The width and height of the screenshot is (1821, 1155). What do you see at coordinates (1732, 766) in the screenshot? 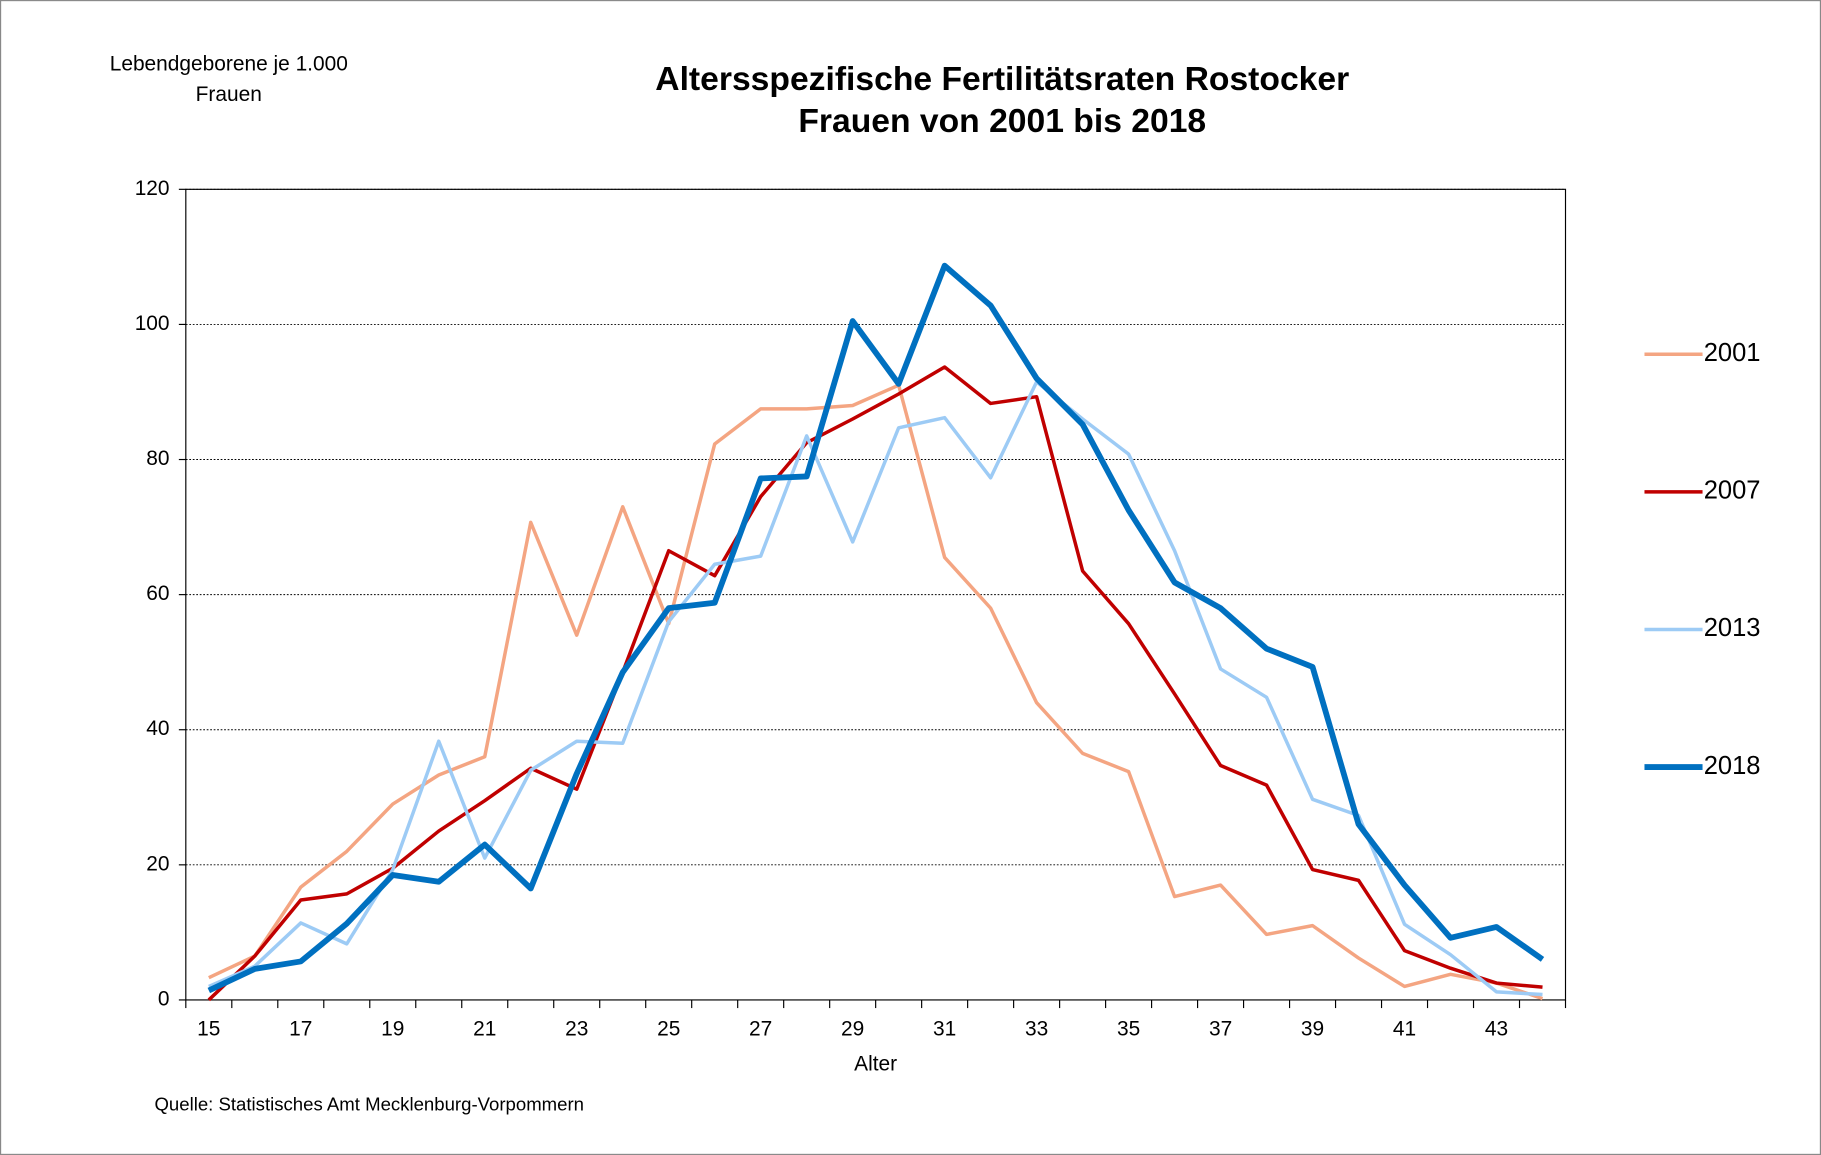
I see `legend-label: 2018` at bounding box center [1732, 766].